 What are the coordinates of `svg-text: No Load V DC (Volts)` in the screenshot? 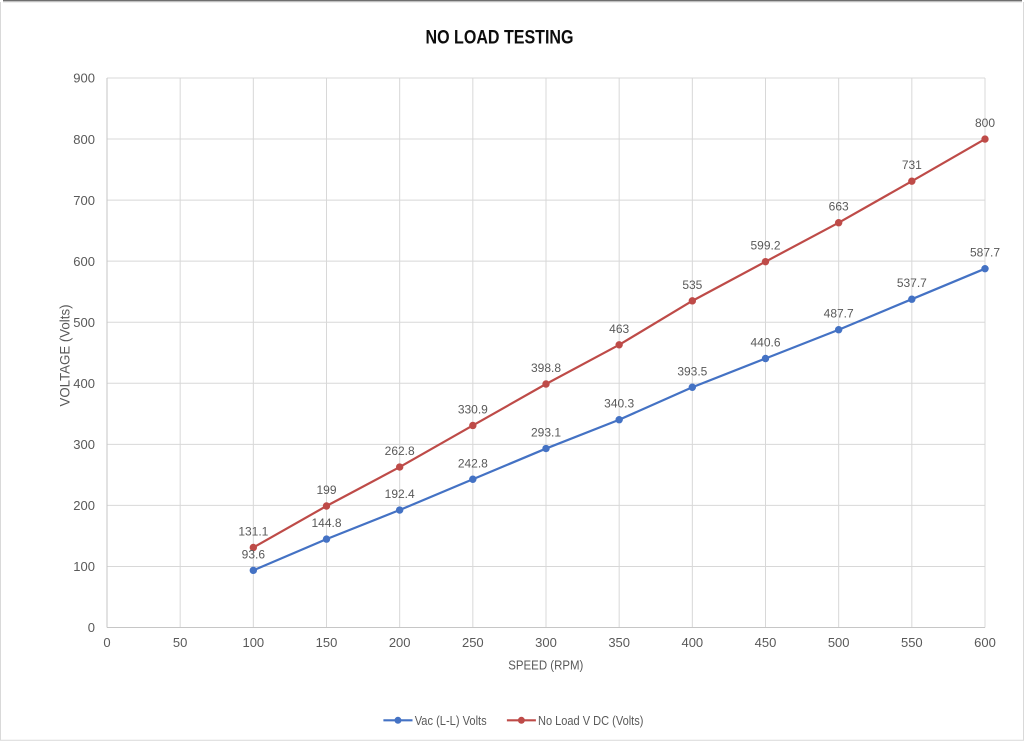 It's located at (590, 720).